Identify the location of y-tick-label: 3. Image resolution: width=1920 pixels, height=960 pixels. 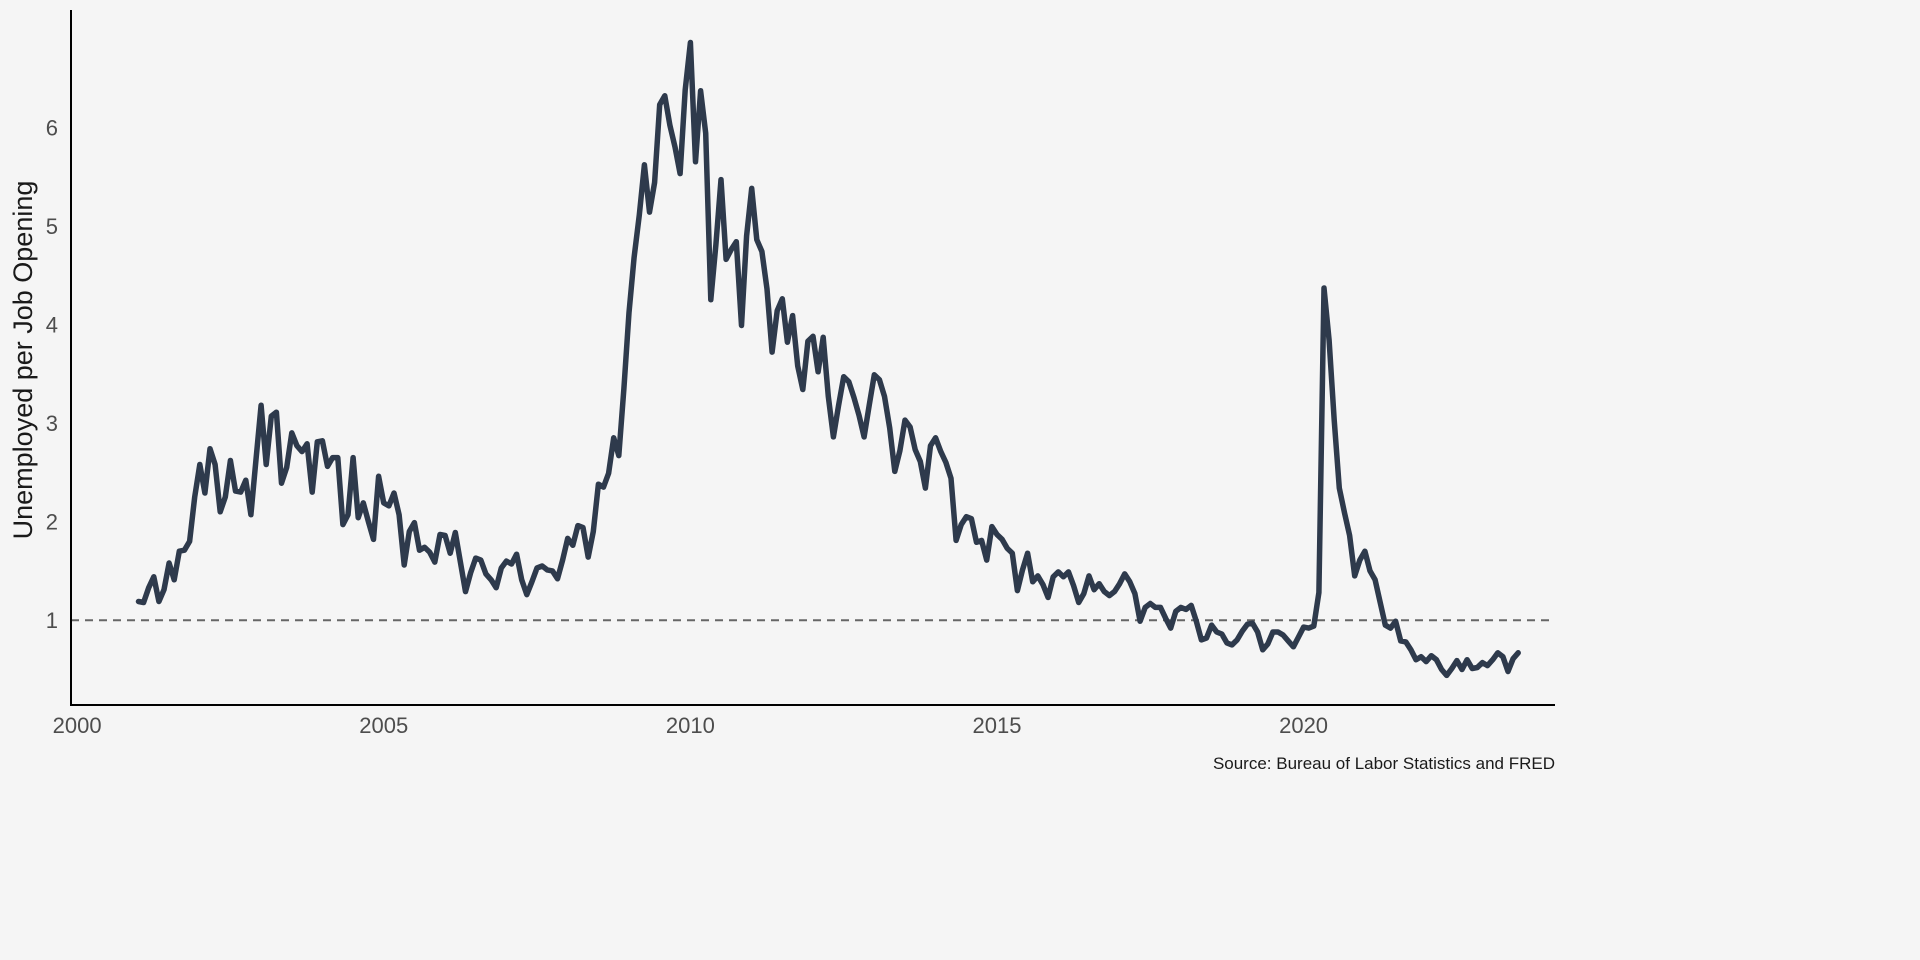
(52, 423).